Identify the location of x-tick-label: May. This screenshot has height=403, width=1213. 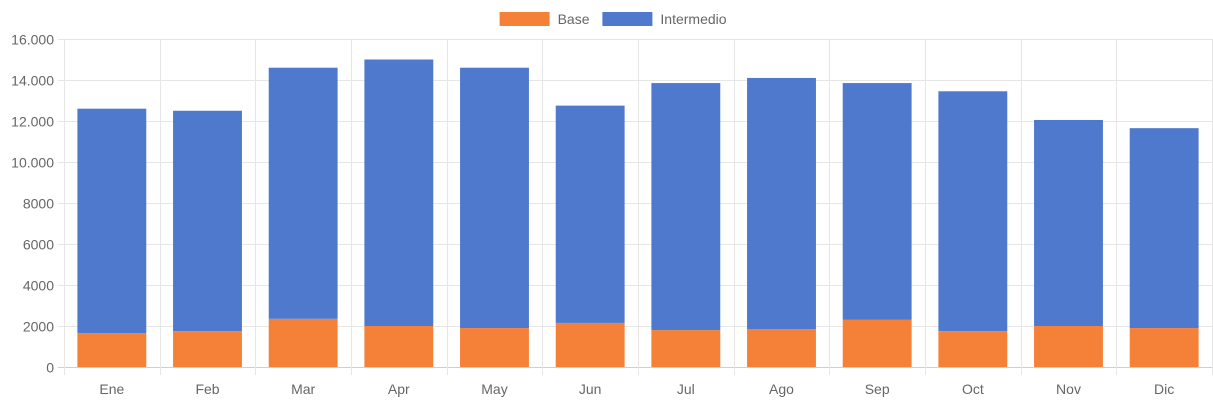
(494, 389).